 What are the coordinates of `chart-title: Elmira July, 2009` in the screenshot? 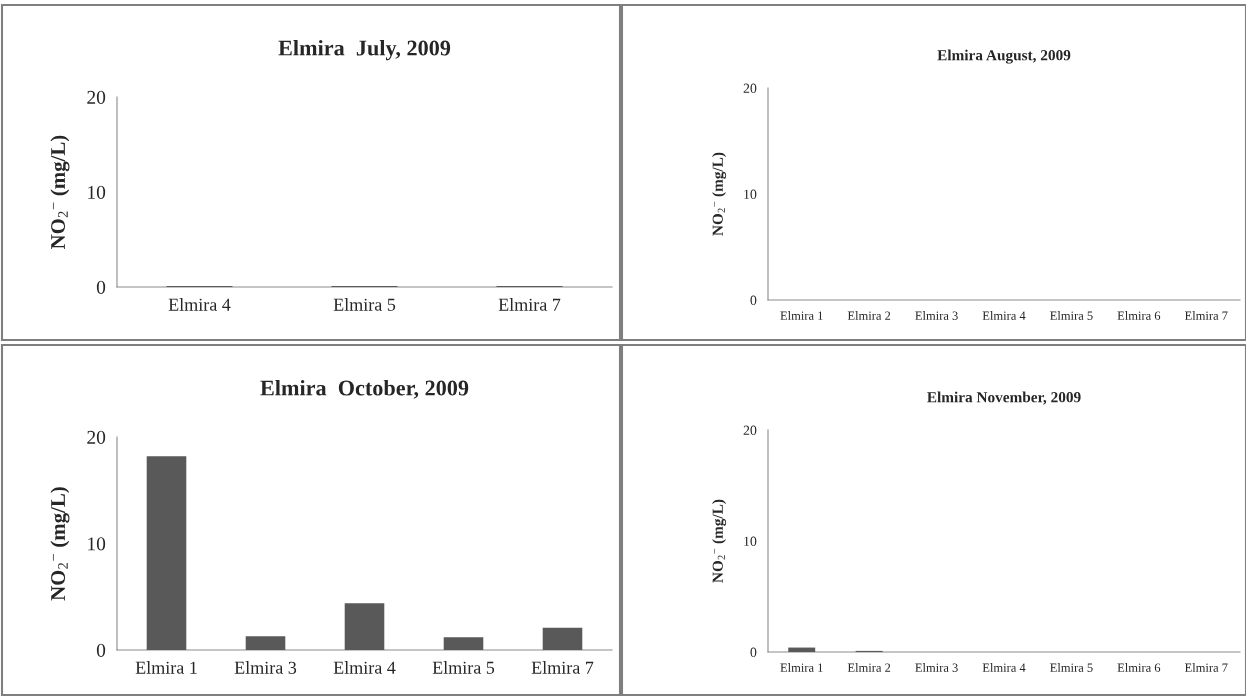 It's located at (364, 50).